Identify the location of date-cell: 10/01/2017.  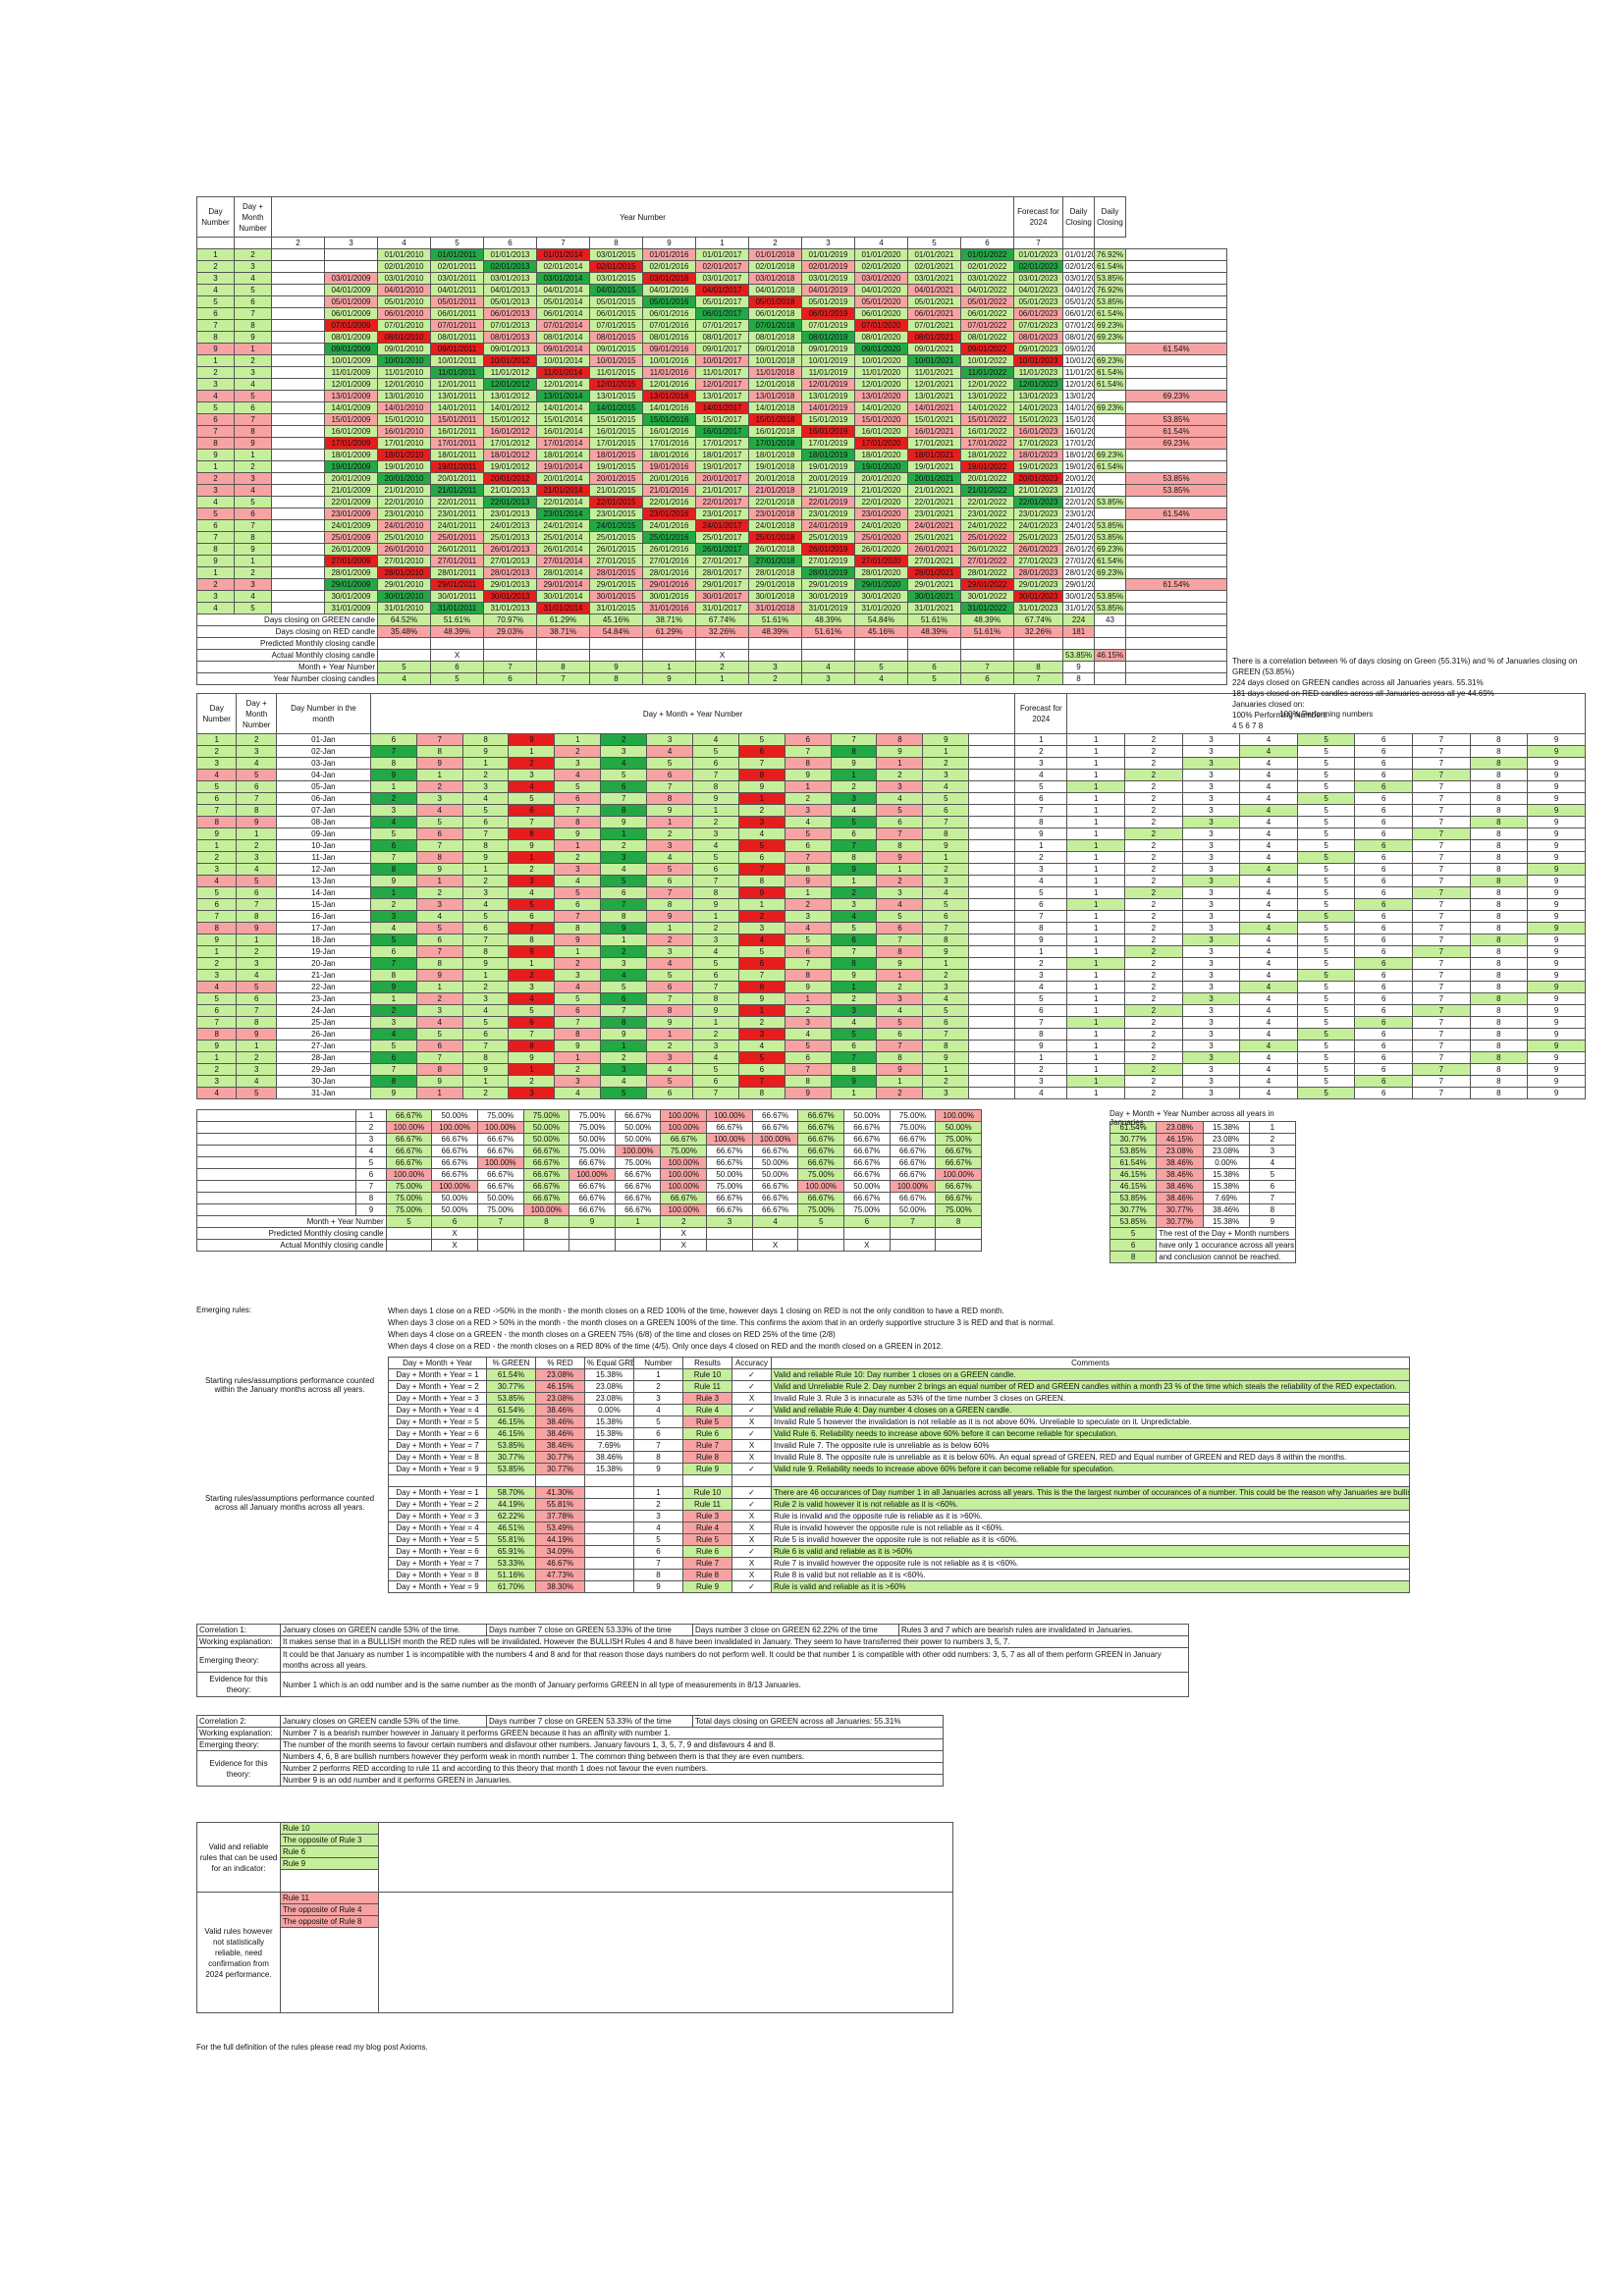
(722, 361).